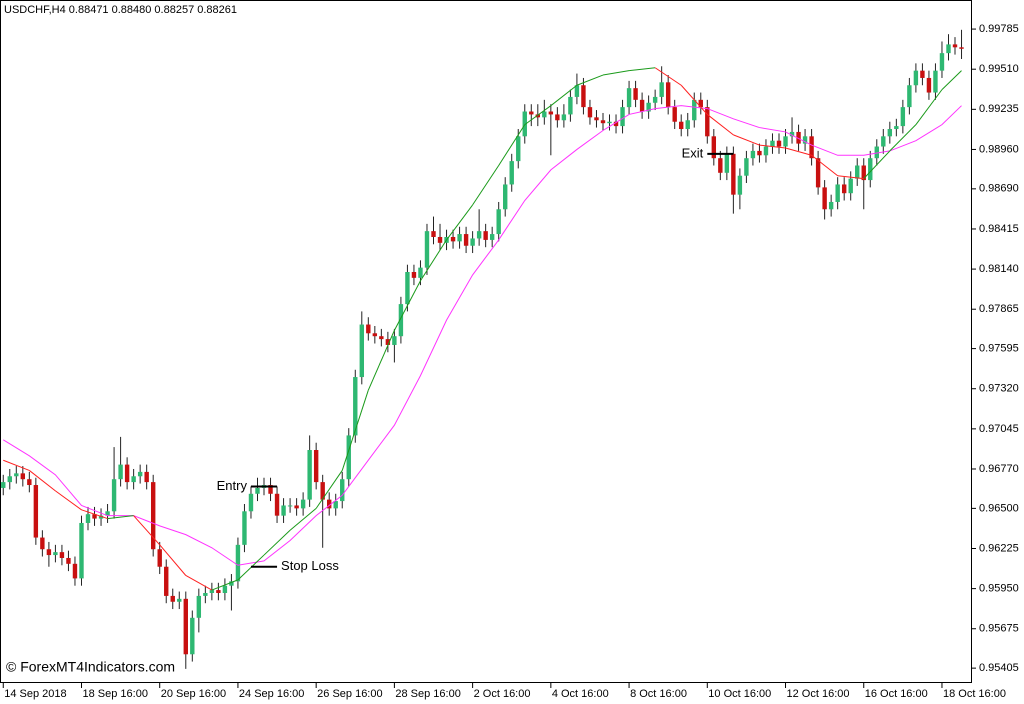 The width and height of the screenshot is (1024, 704). Describe the element at coordinates (658, 694) in the screenshot. I see `x-tick-label: 8 Oct 16:00` at that location.